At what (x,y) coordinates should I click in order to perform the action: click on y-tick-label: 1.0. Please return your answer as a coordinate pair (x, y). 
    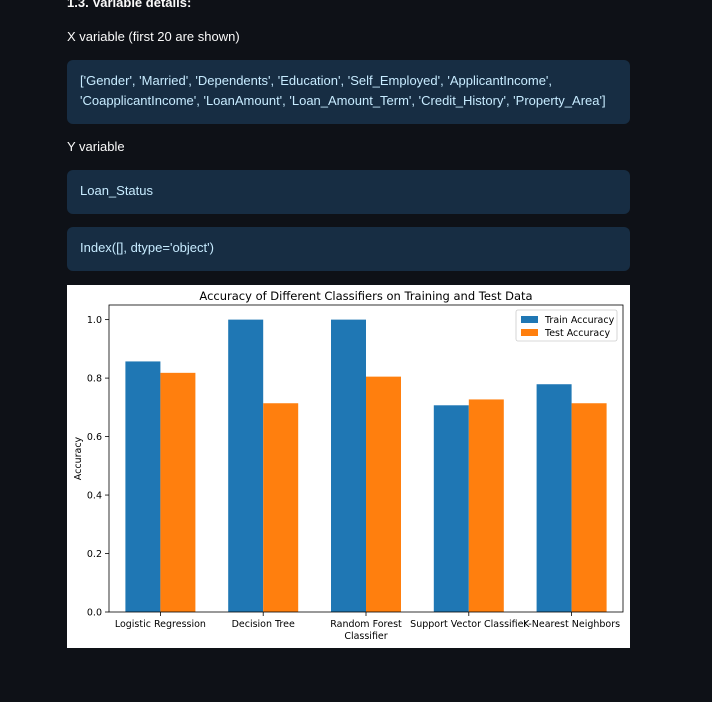
    Looking at the image, I should click on (94, 320).